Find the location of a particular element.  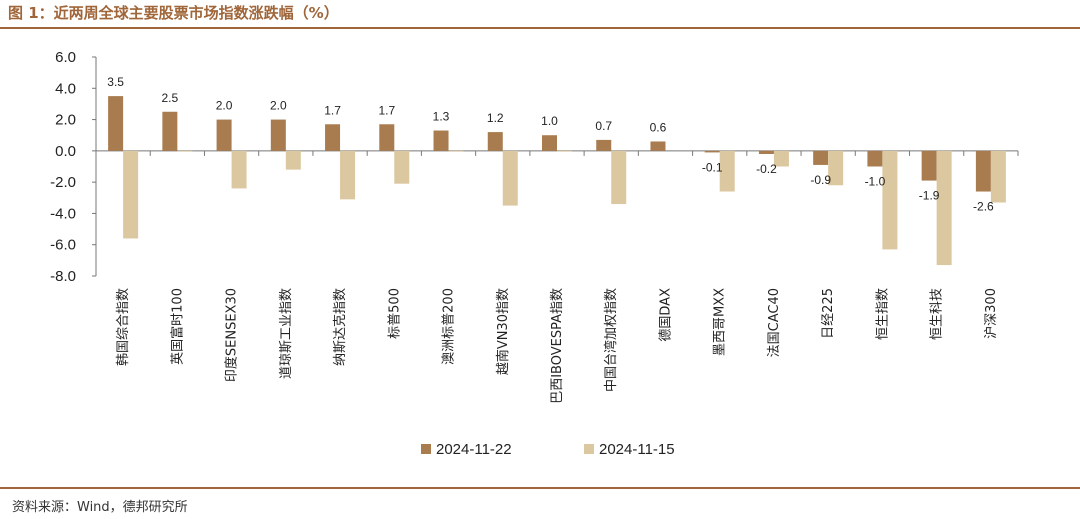

data-label: 0.6 is located at coordinates (658, 127).